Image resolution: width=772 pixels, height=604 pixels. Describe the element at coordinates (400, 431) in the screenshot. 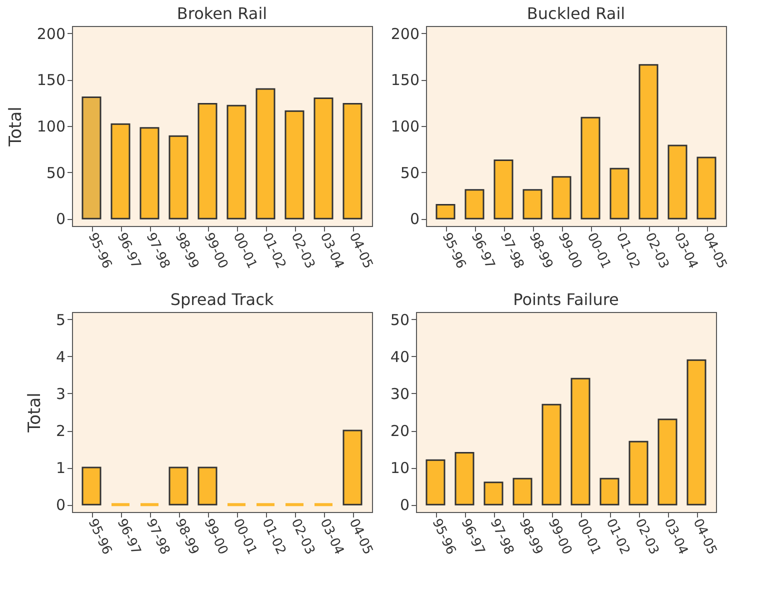

I see `y-tick-label: 20` at that location.